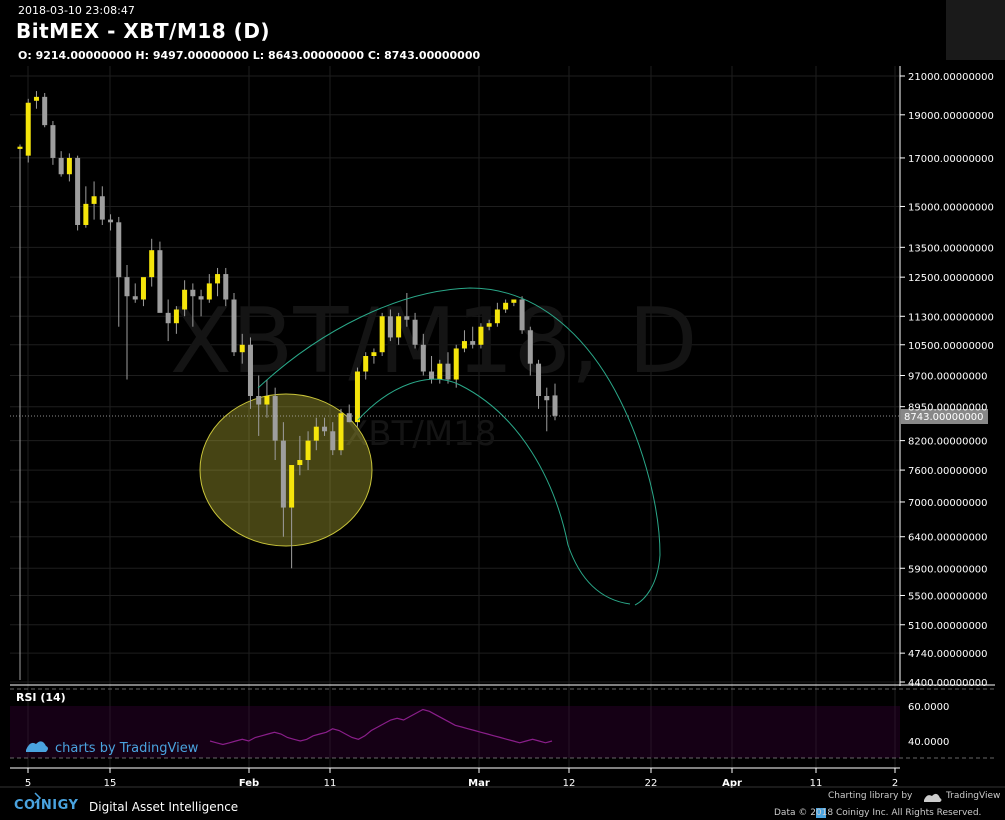  I want to click on copyright-icon, so click(821, 813).